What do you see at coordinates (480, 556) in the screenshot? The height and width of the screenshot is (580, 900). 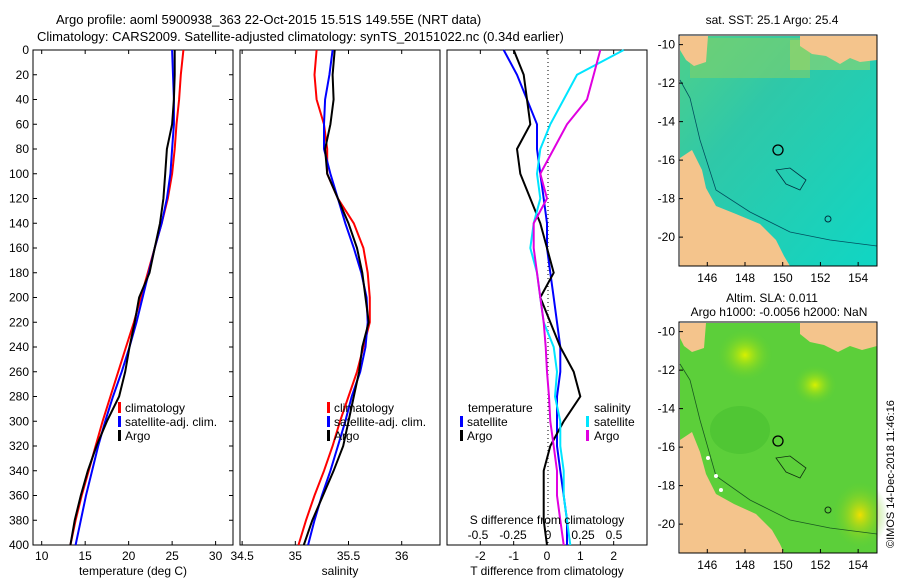 I see `x-tick-label: -2` at bounding box center [480, 556].